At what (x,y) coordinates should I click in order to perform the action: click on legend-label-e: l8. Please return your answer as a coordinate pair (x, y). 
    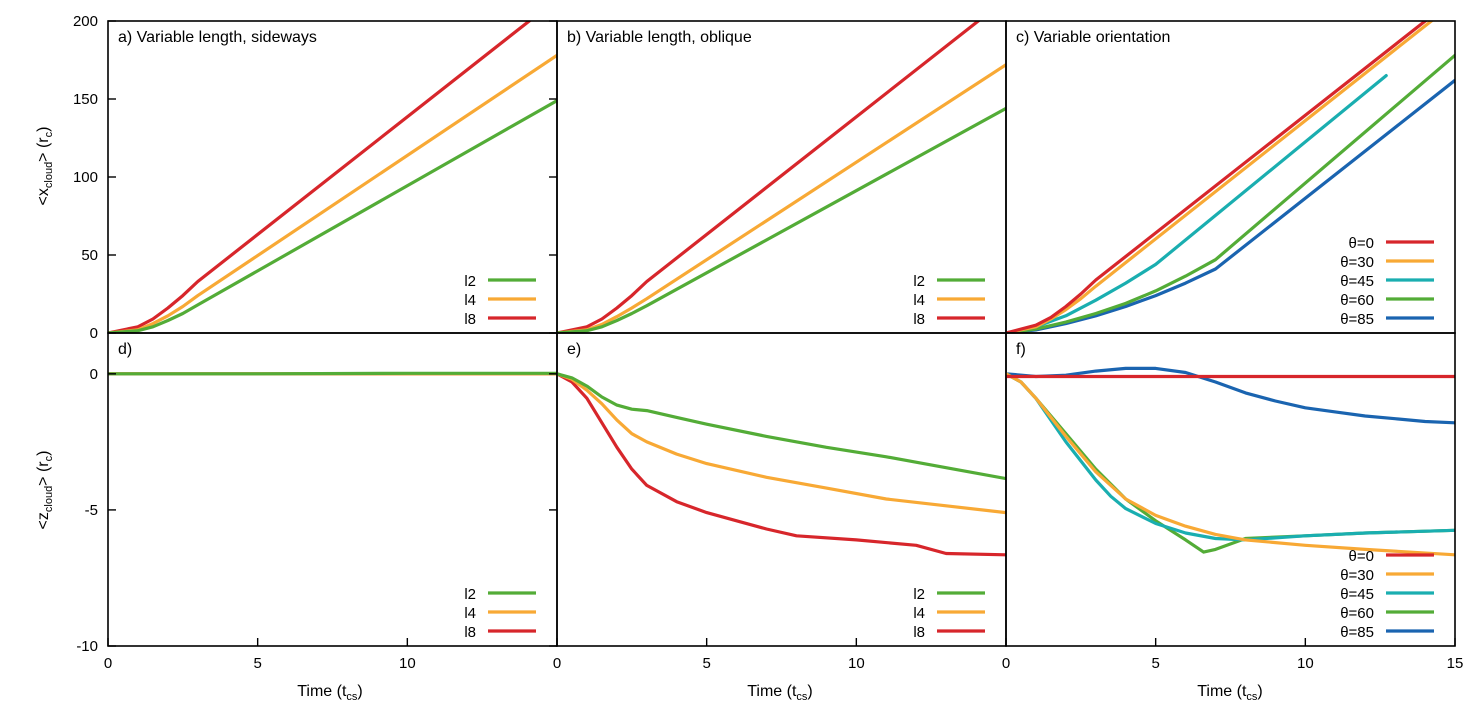
    Looking at the image, I should click on (919, 632).